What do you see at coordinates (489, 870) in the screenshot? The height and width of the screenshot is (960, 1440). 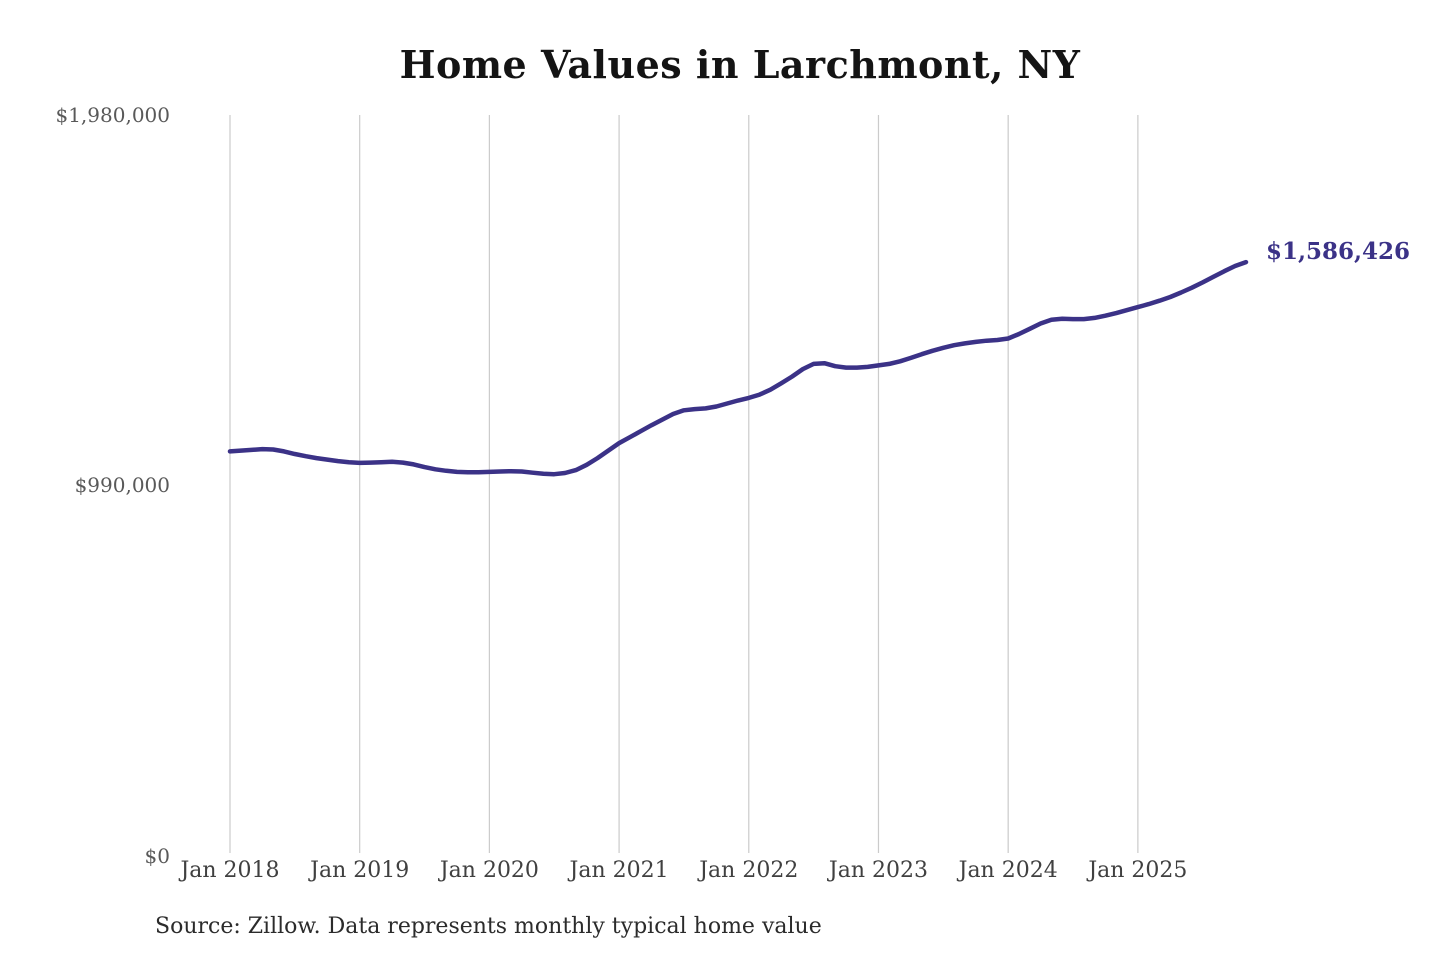 I see `x-axis-tick-label-jan-2020: Jan 2020` at bounding box center [489, 870].